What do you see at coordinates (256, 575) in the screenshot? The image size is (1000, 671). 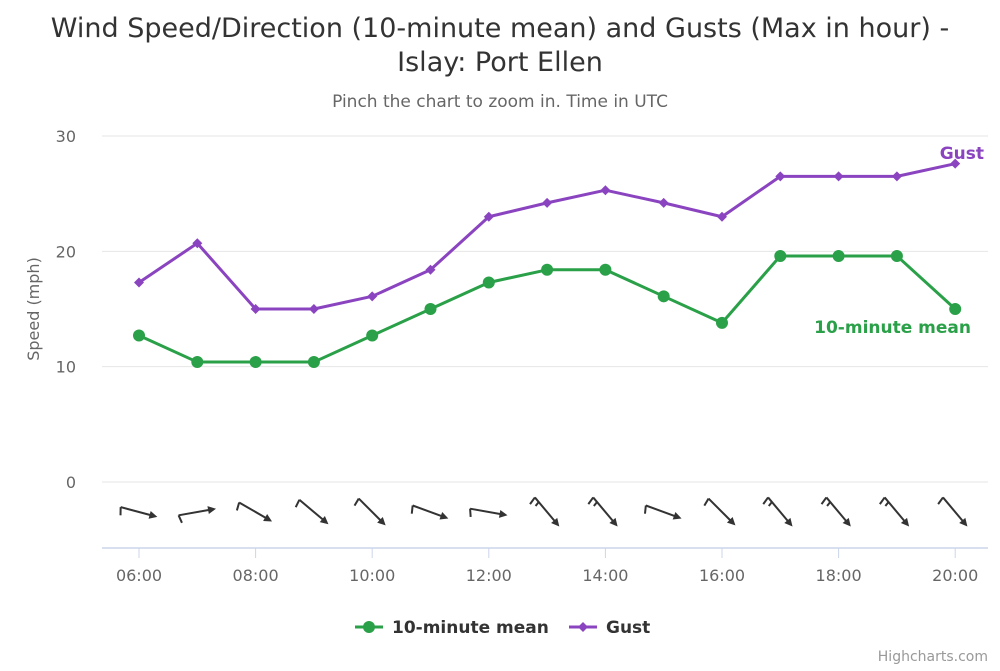 I see `x-tick-label: 08:00` at bounding box center [256, 575].